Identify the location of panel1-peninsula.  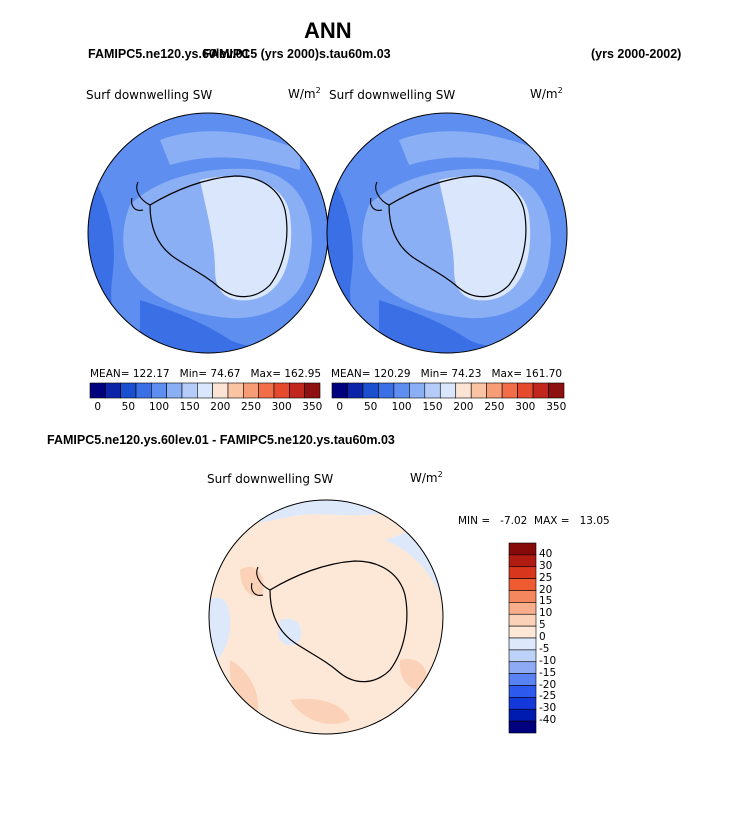
(141, 196).